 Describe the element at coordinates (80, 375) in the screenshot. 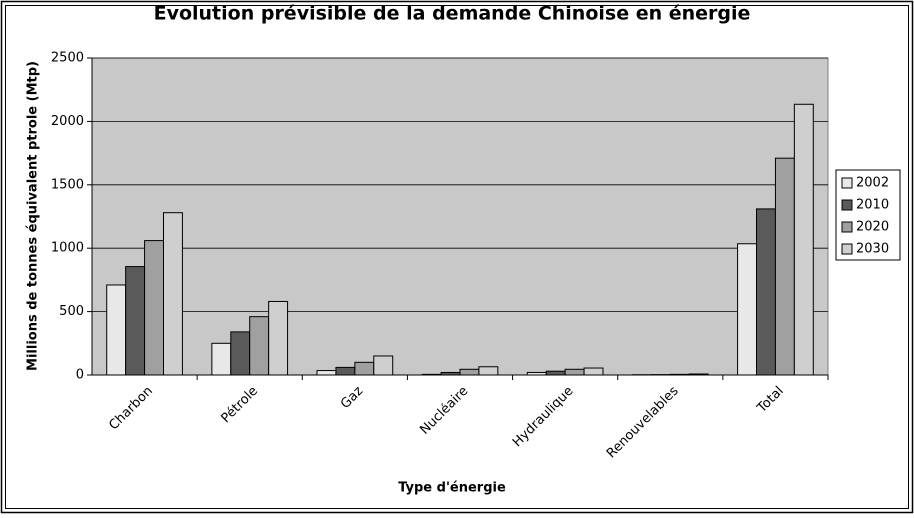

I see `y-tick-label: 0` at that location.